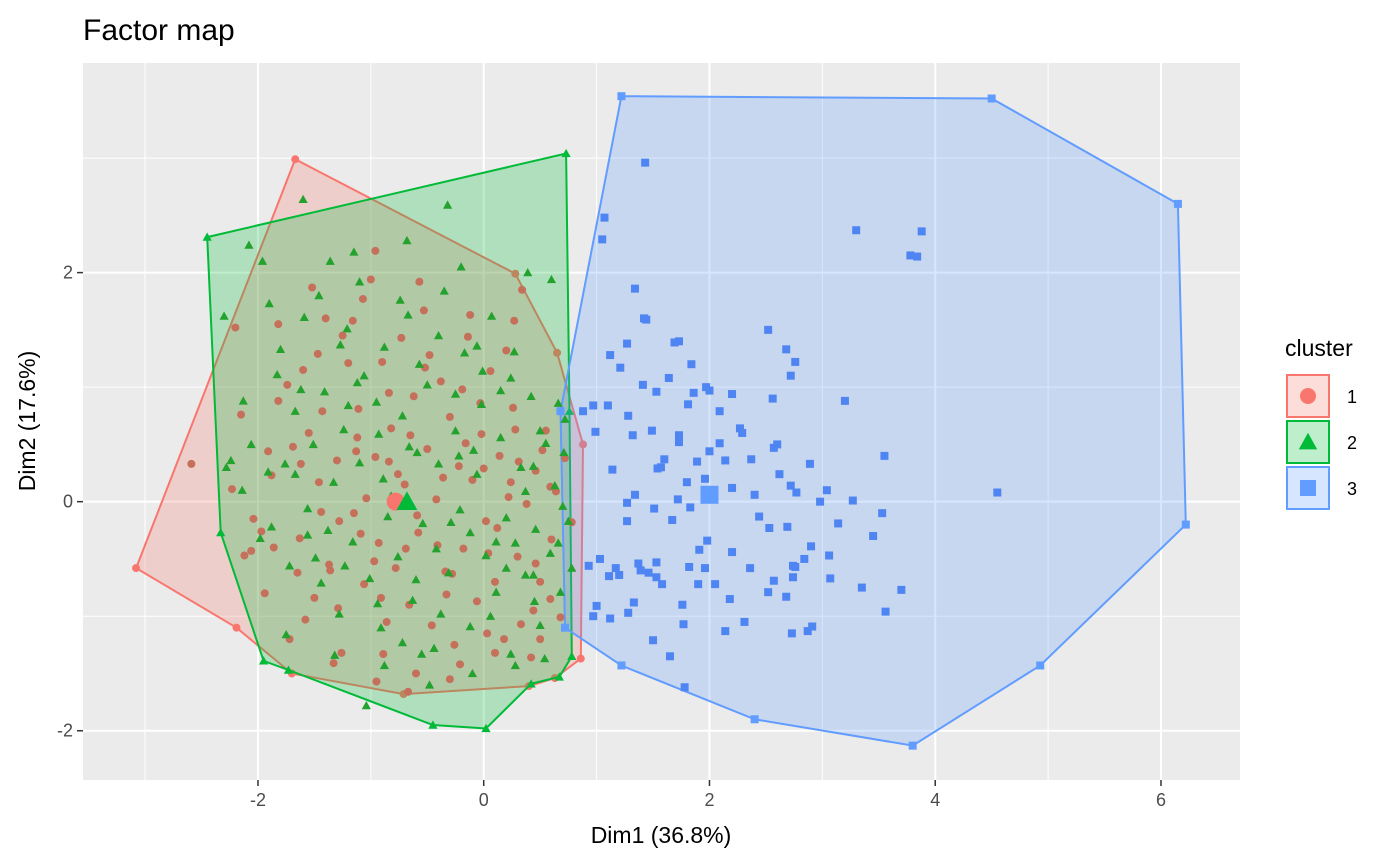 This screenshot has height=865, width=1400. What do you see at coordinates (407, 500) in the screenshot?
I see `cluster-2-centroid` at bounding box center [407, 500].